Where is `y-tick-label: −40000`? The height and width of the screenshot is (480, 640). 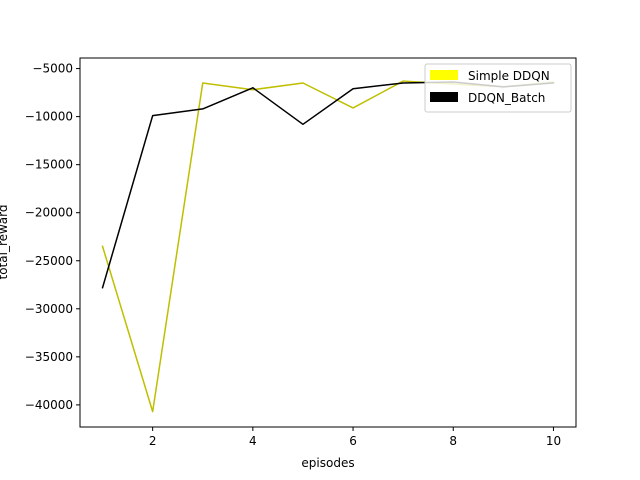
y-tick-label: −40000 is located at coordinates (49, 405).